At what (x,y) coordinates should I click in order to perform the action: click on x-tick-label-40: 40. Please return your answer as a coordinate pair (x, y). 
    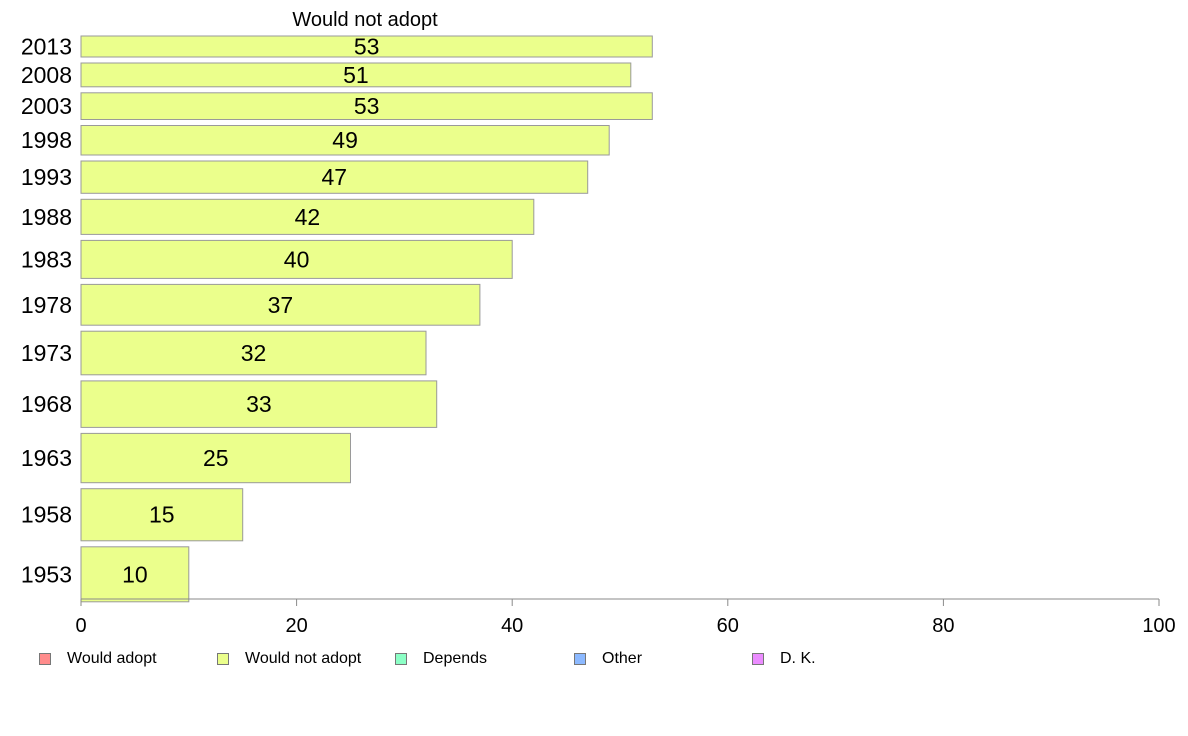
    Looking at the image, I should click on (512, 626).